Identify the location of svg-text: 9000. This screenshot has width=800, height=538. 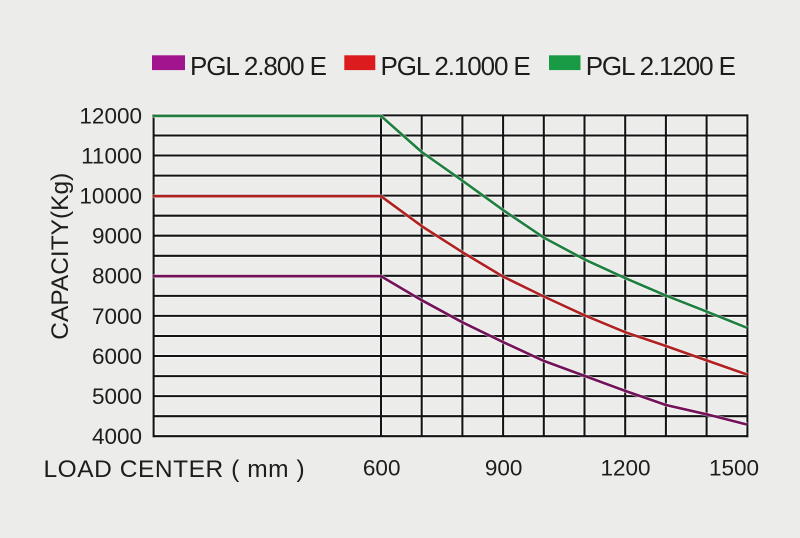
(117, 236).